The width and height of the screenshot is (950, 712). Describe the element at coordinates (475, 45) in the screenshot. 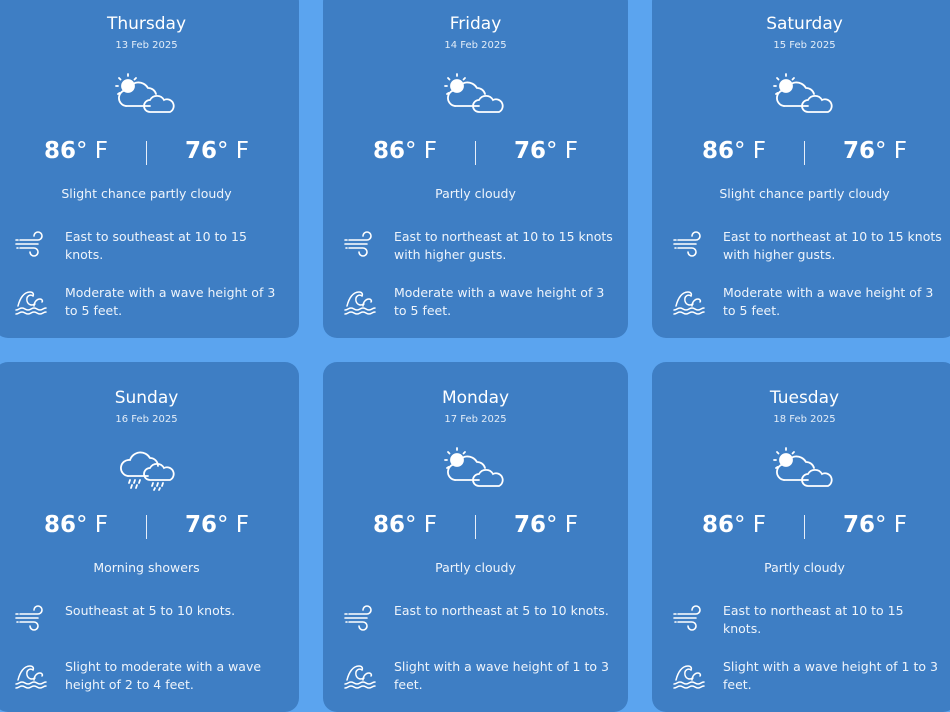

I see `forecast-date: 14 Feb 2025` at that location.